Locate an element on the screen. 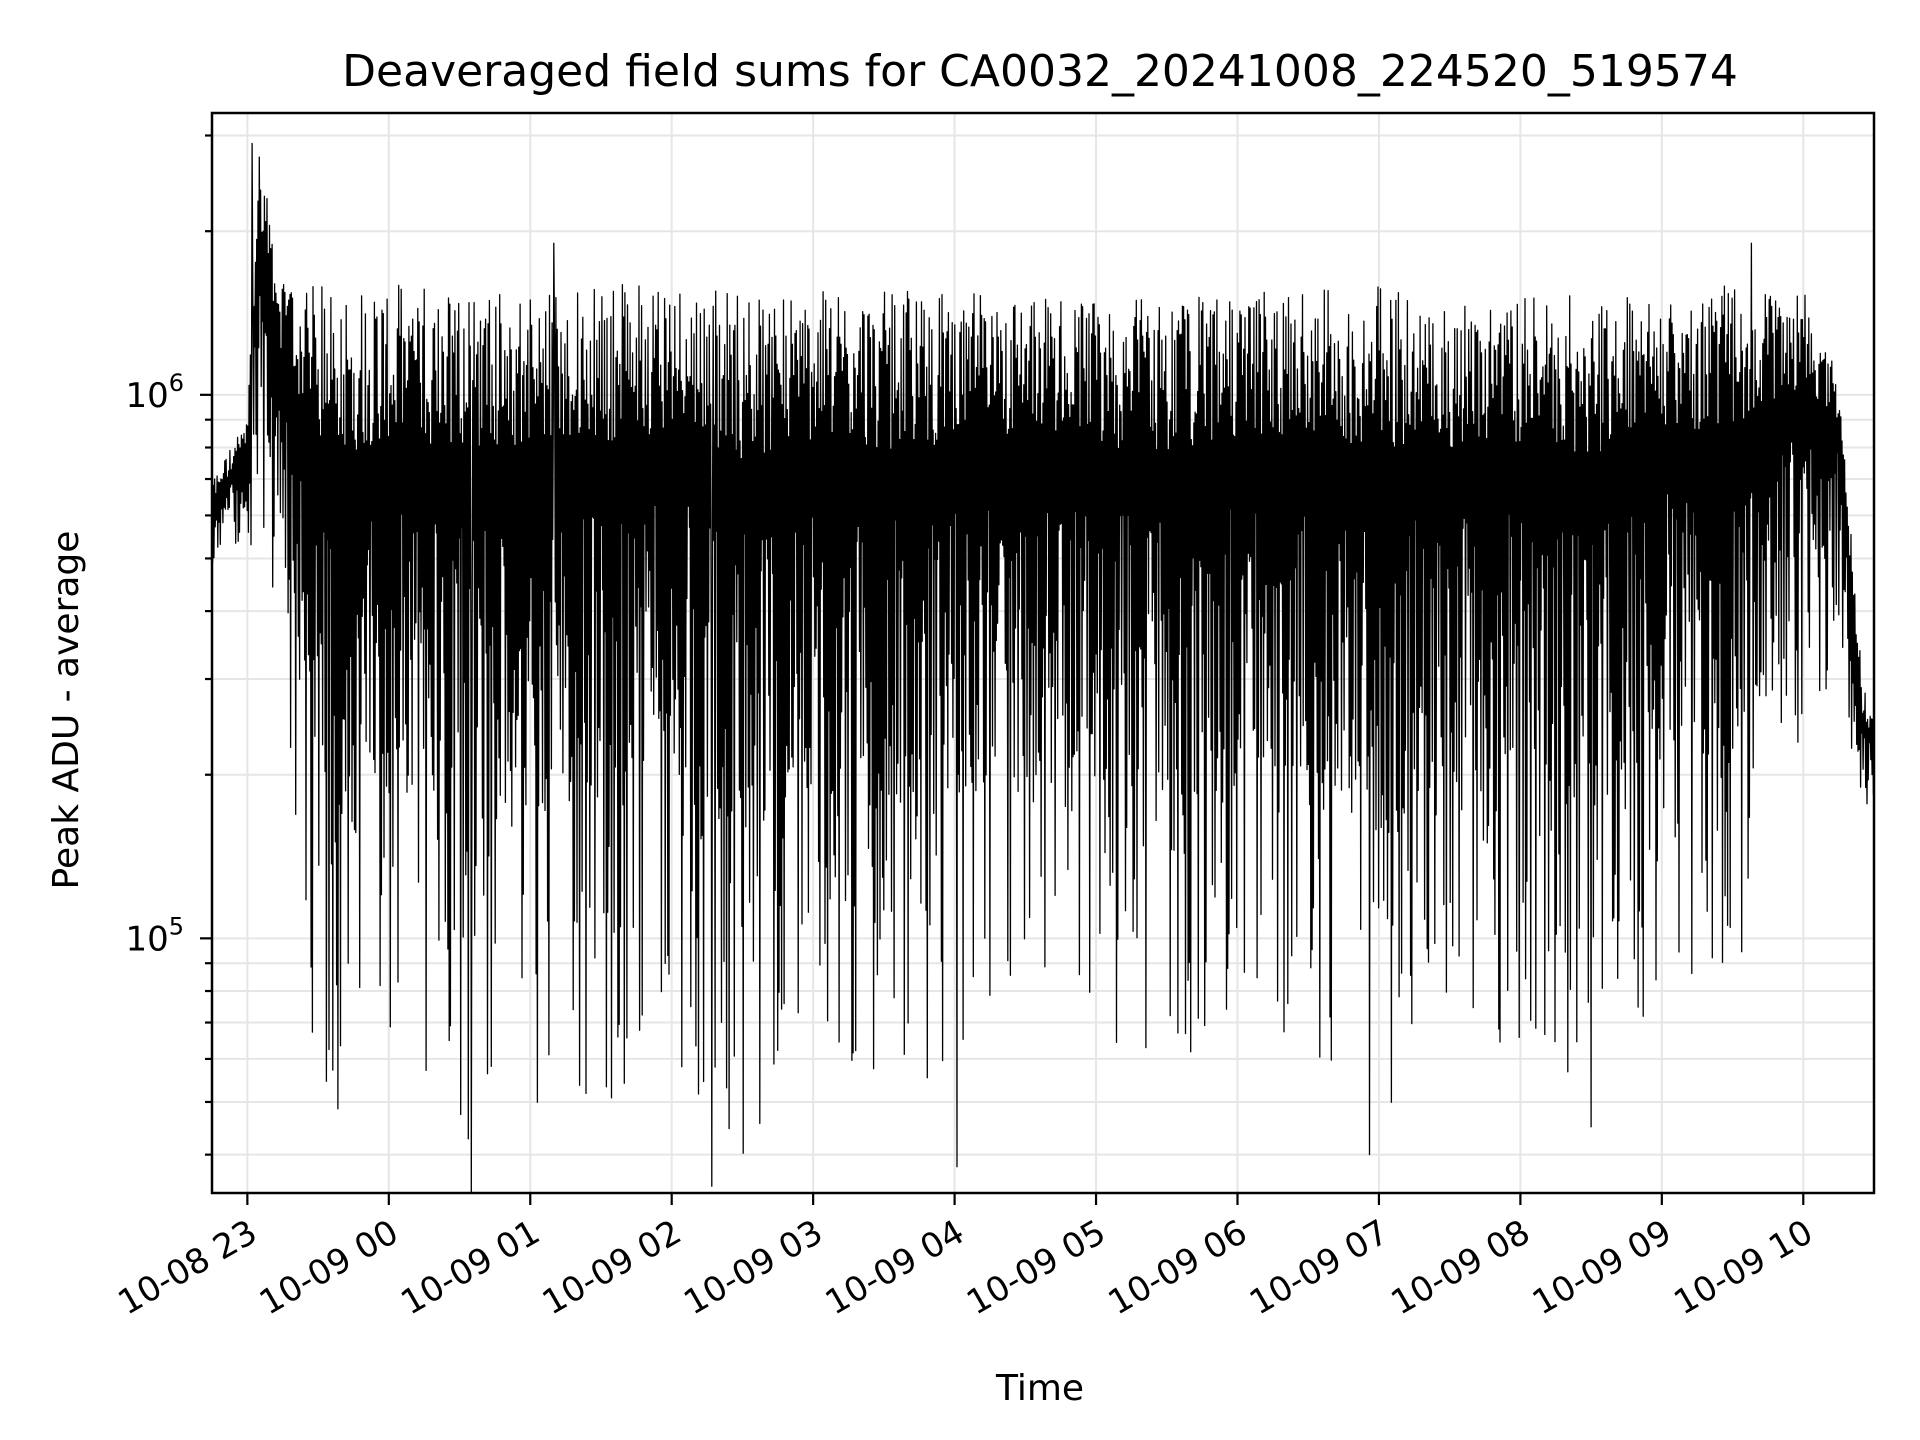 The width and height of the screenshot is (1920, 1440). y-tick-label: 10⁵ is located at coordinates (154, 935).